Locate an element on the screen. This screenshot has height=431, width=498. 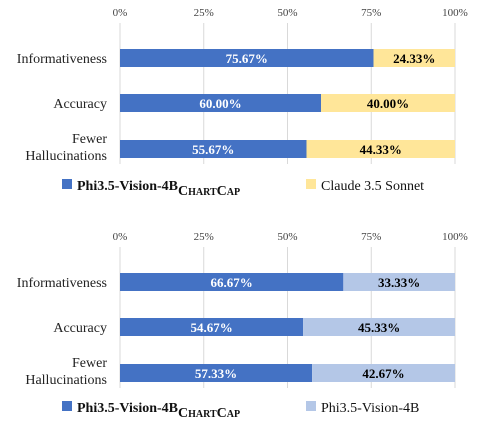
data-label: 57.33% is located at coordinates (216, 373).